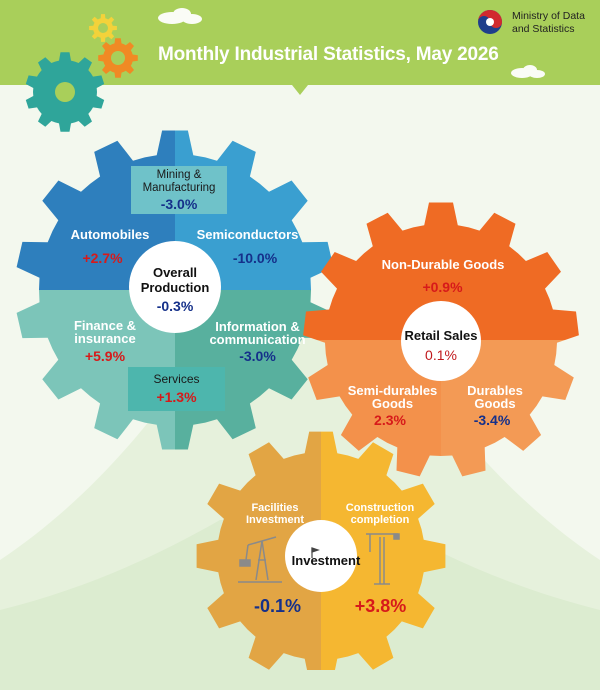 This screenshot has height=690, width=600. Describe the element at coordinates (548, 16) in the screenshot. I see `ministry-name-line1: Ministry of Data` at that location.